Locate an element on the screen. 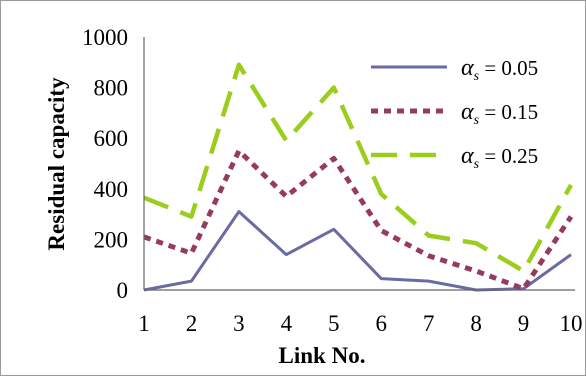 This screenshot has height=376, width=586. x-tick-label: 6 is located at coordinates (381, 323).